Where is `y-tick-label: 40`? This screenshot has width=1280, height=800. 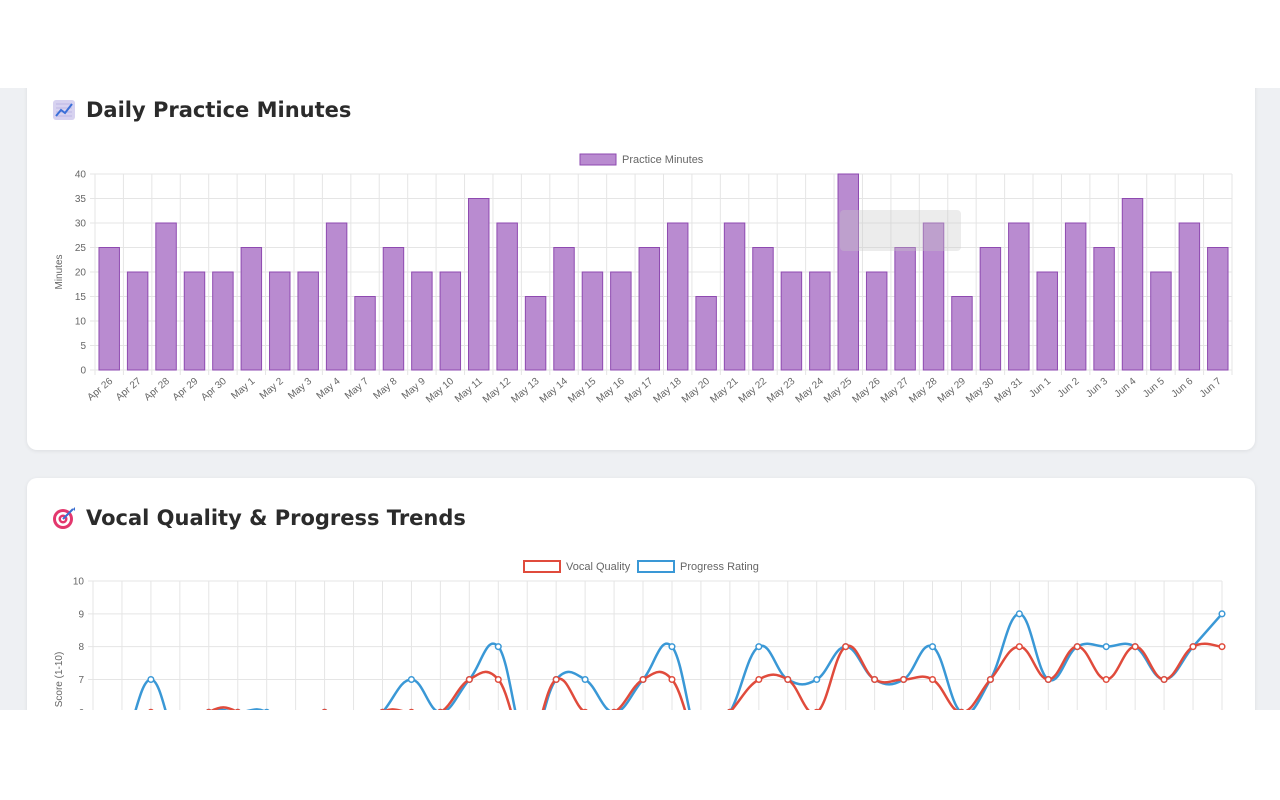
y-tick-label: 40 is located at coordinates (81, 175).